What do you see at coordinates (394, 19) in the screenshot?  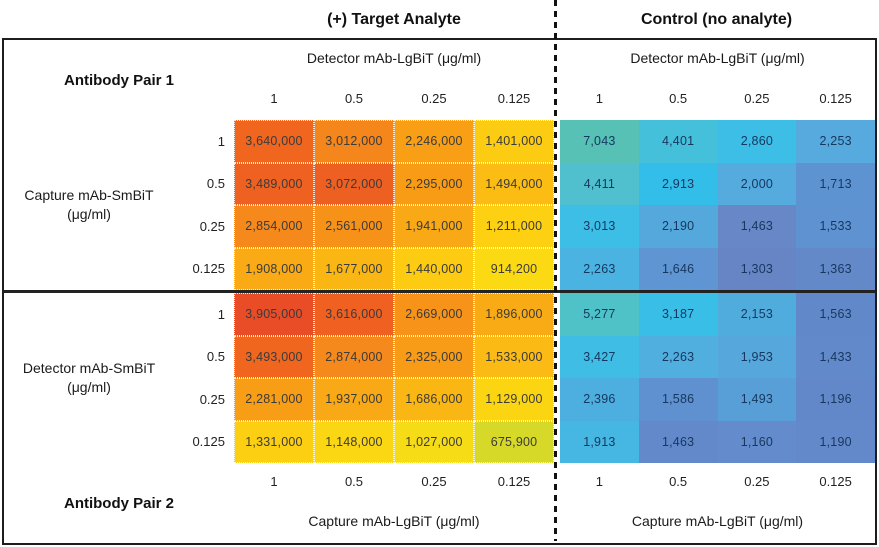 I see `target-analyte-title: (+) Target Analyte` at bounding box center [394, 19].